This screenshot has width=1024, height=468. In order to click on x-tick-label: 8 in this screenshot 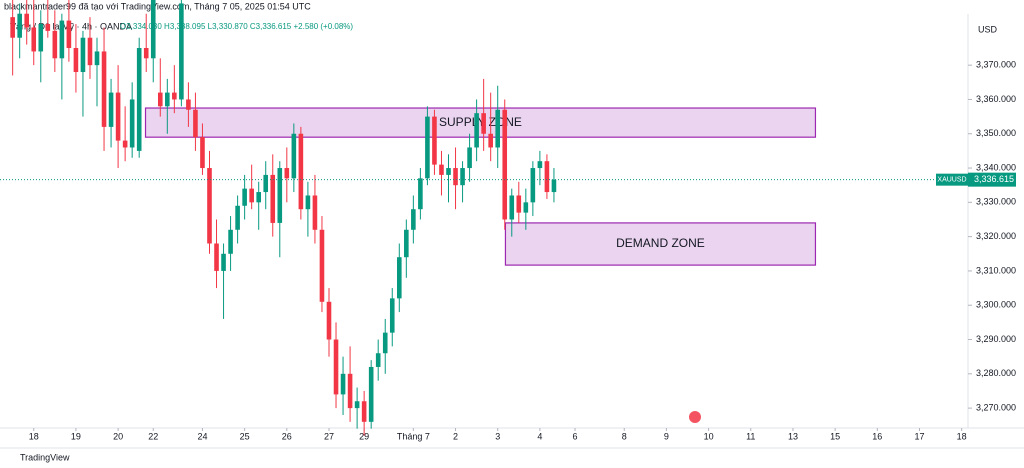, I will do `click(624, 436)`.